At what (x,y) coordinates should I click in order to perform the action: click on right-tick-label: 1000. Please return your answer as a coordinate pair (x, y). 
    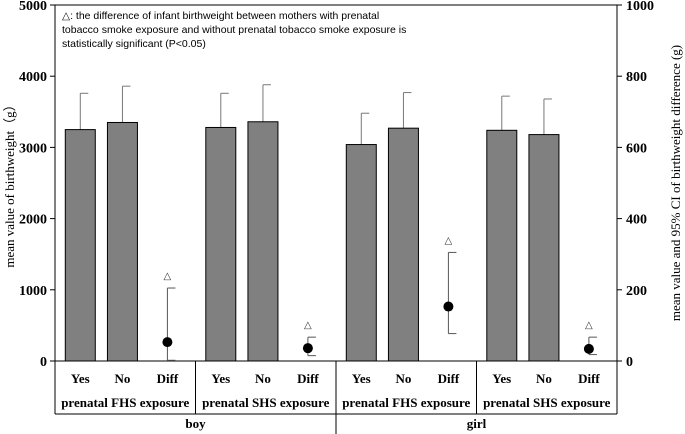
    Looking at the image, I should click on (640, 7).